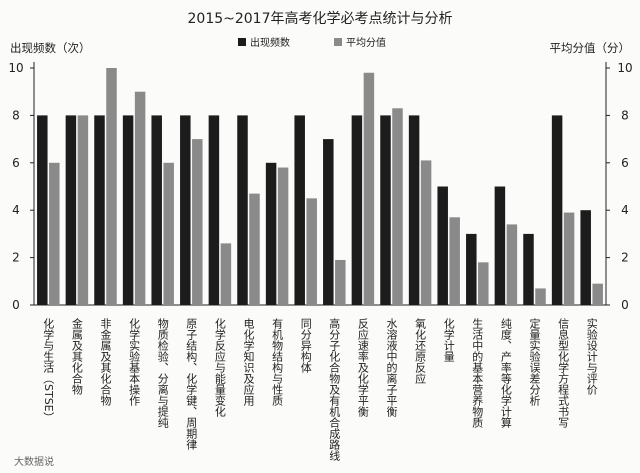 The width and height of the screenshot is (640, 473). What do you see at coordinates (277, 361) in the screenshot?
I see `category-label: 有机物结构与性质` at bounding box center [277, 361].